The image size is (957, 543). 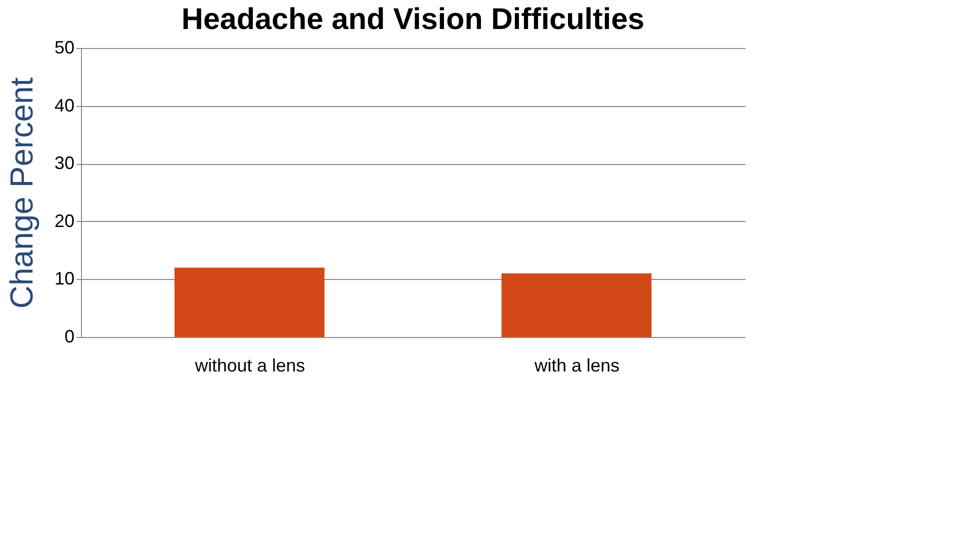 I want to click on y-tick-label: 50, so click(x=64, y=48).